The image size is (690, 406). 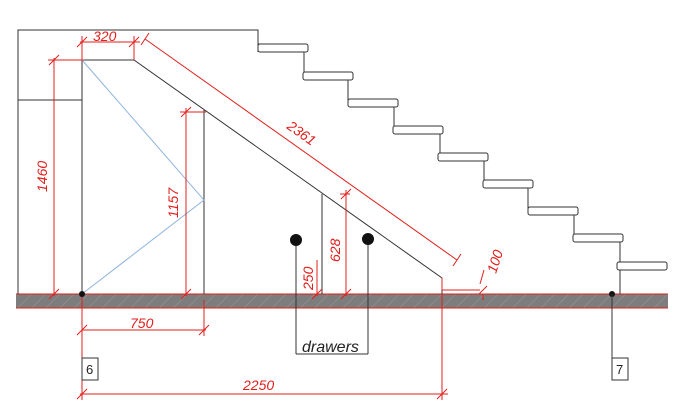 What do you see at coordinates (332, 297) in the screenshot?
I see `drawer-leaders` at bounding box center [332, 297].